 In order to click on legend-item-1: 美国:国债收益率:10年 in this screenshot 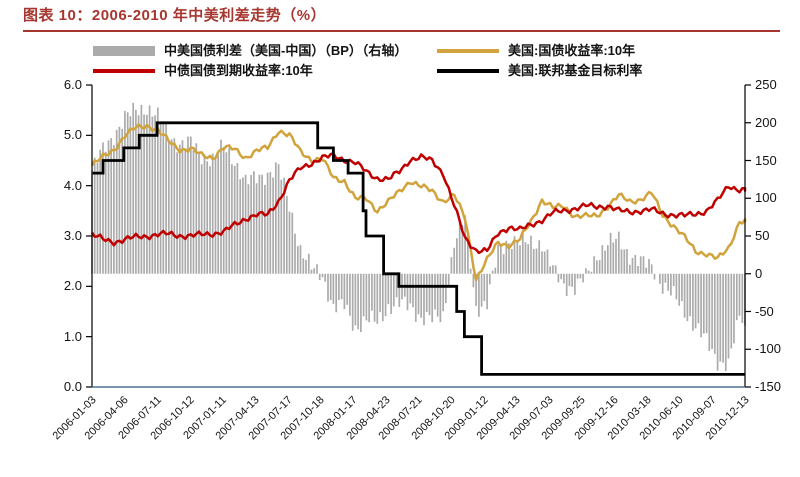, I will do `click(539, 51)`.